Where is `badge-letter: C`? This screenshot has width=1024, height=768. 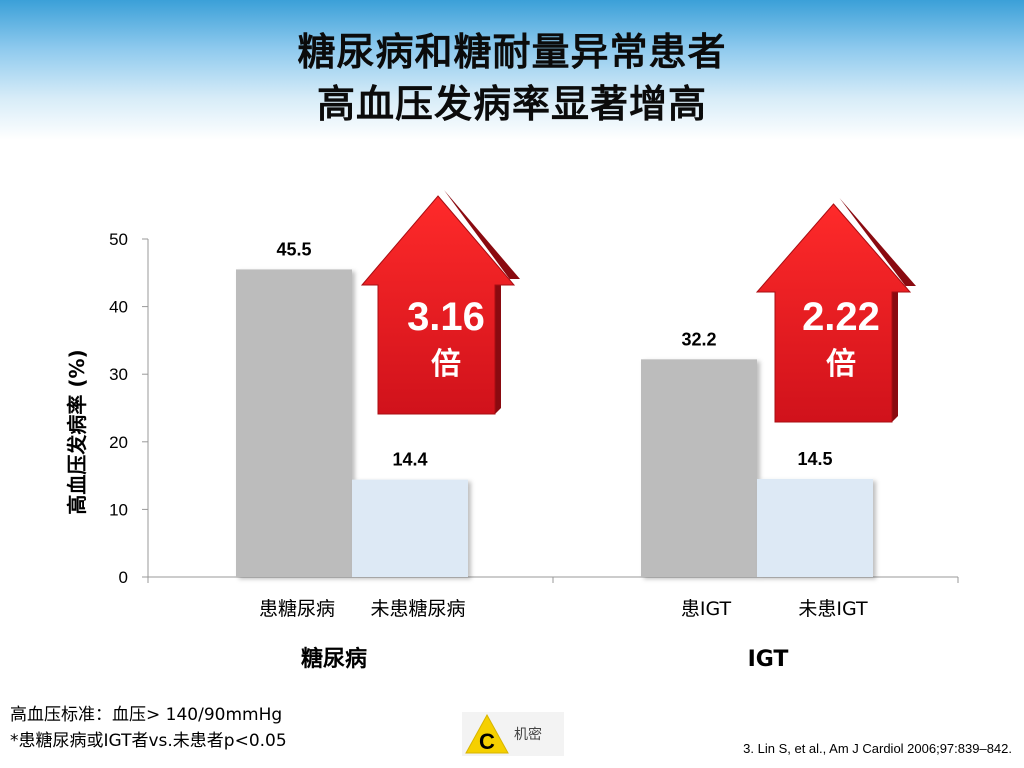 badge-letter: C is located at coordinates (487, 741).